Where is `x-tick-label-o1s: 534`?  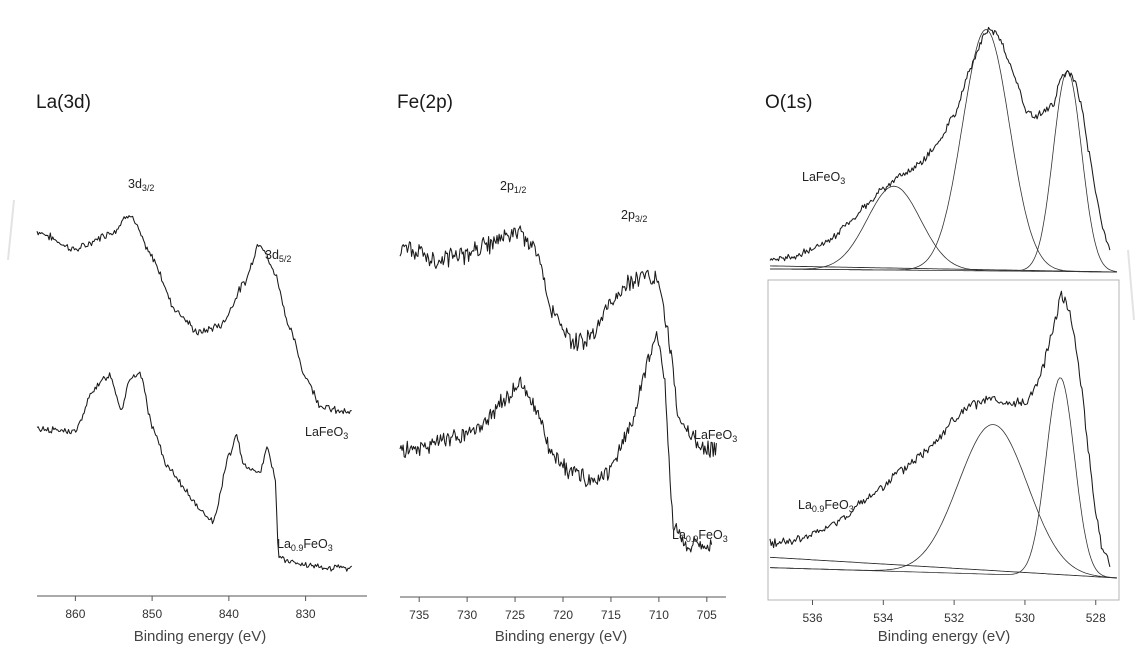 x-tick-label-o1s: 534 is located at coordinates (883, 618).